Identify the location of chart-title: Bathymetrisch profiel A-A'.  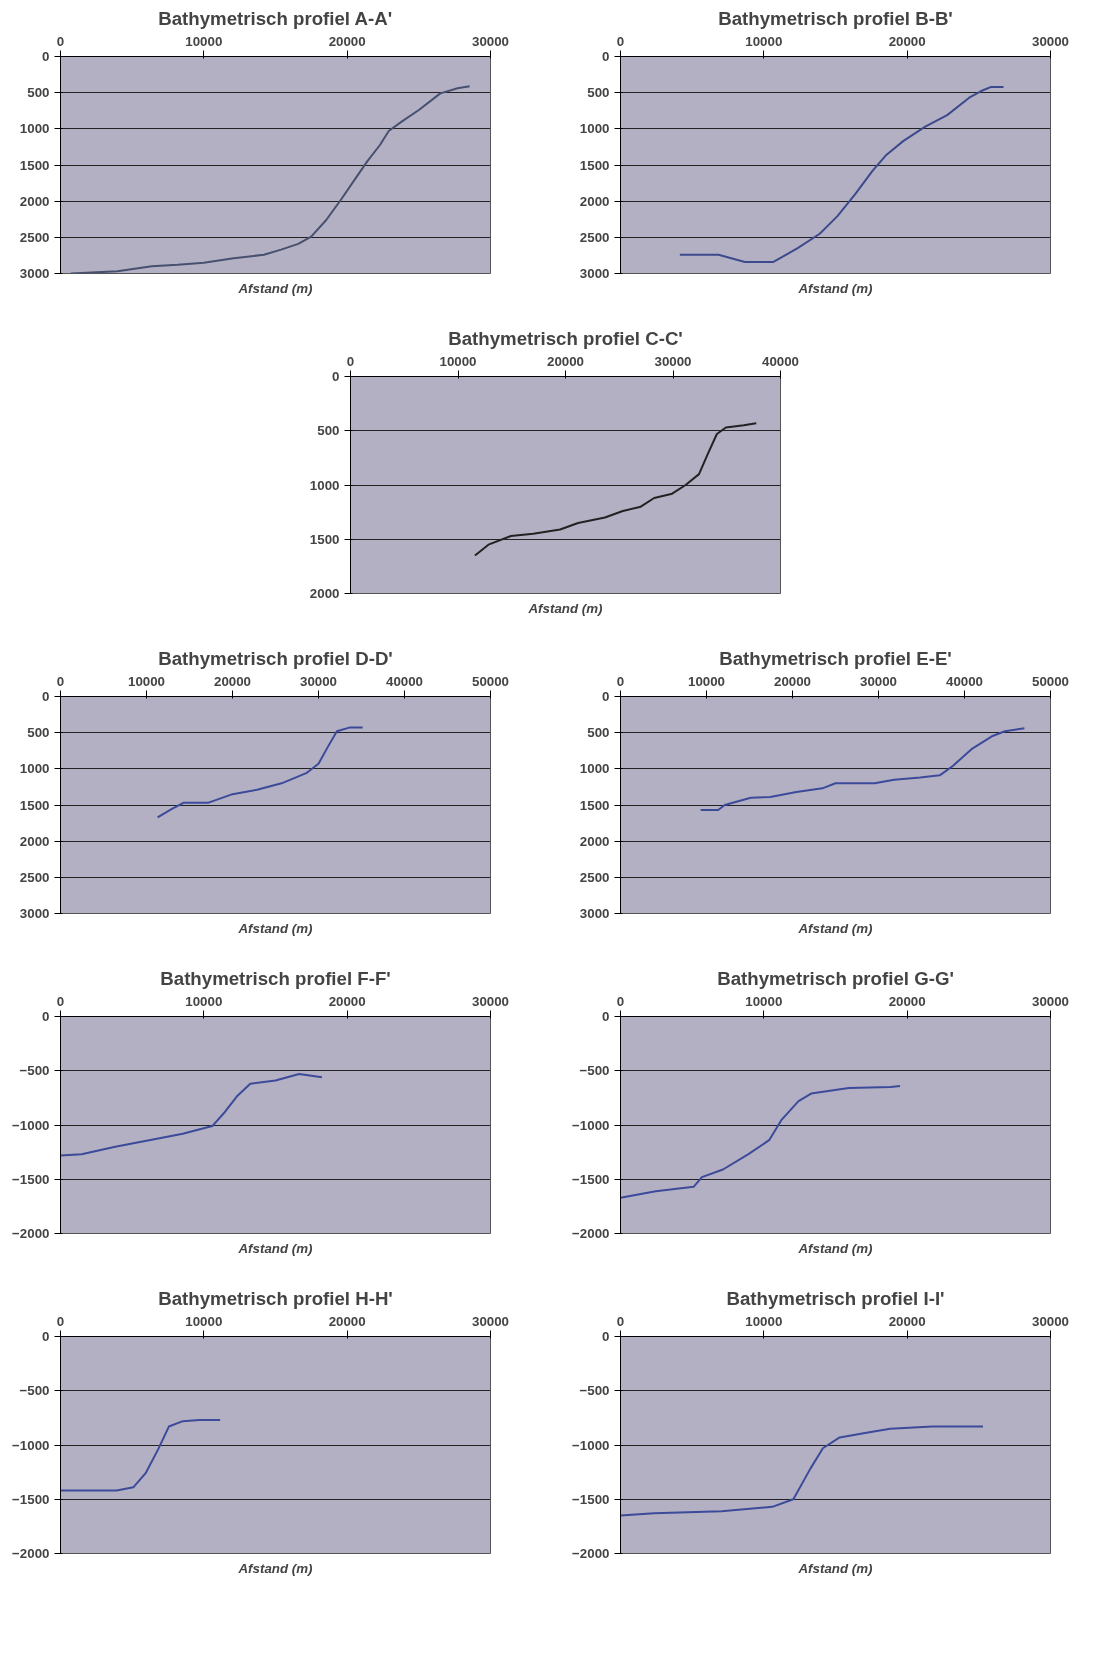
(275, 18).